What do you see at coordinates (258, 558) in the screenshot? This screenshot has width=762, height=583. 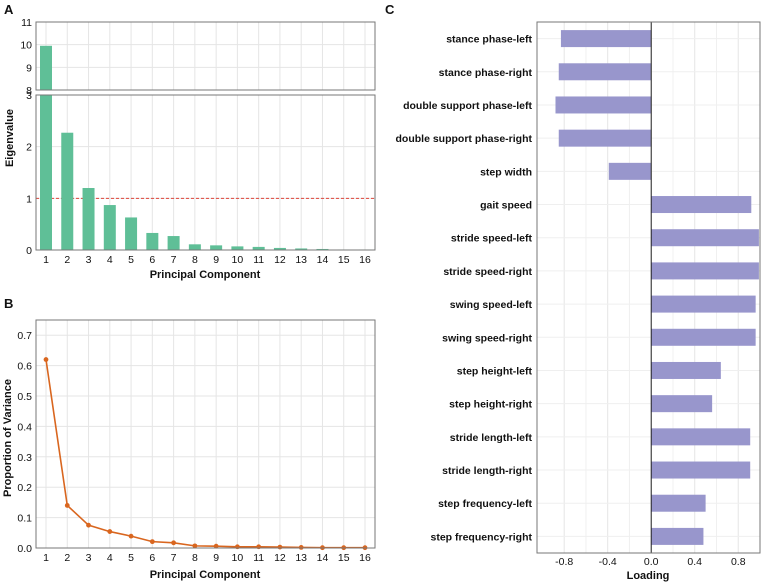 I see `panel-b-xtick: 11` at bounding box center [258, 558].